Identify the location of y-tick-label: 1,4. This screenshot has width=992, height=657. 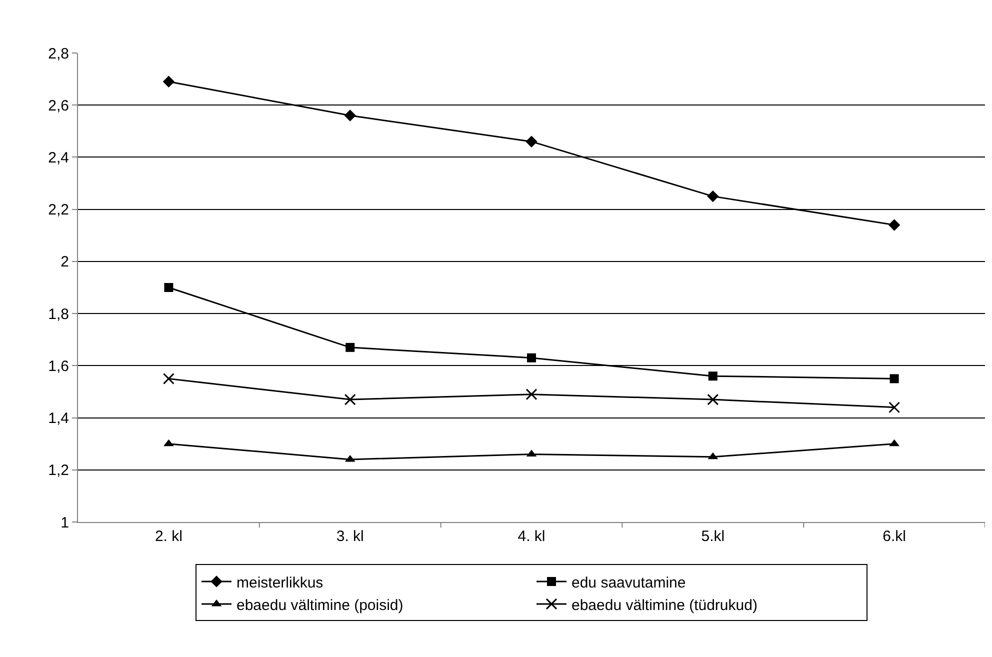
(58, 419).